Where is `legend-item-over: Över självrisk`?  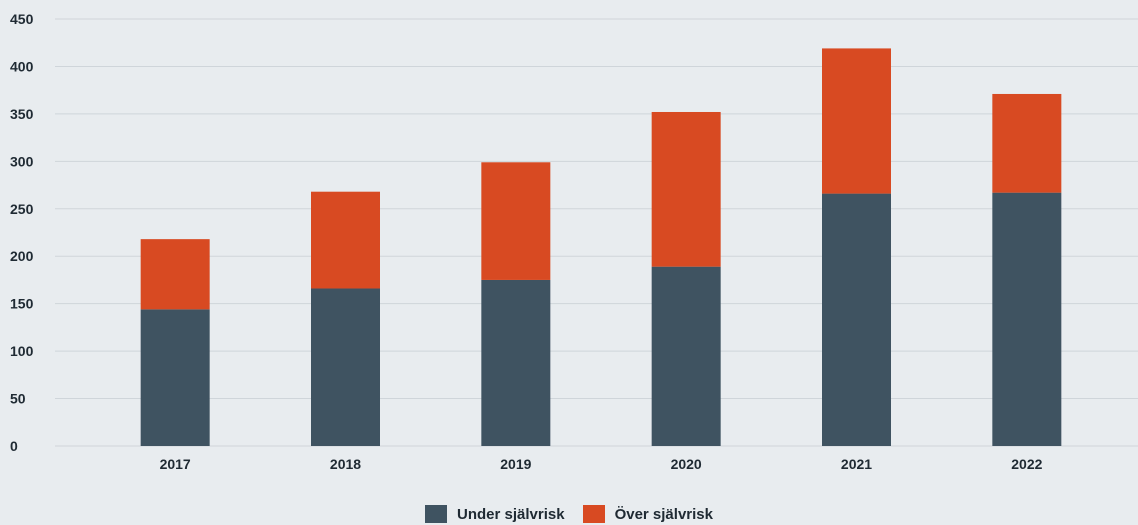
legend-item-over: Över självrisk is located at coordinates (647, 514).